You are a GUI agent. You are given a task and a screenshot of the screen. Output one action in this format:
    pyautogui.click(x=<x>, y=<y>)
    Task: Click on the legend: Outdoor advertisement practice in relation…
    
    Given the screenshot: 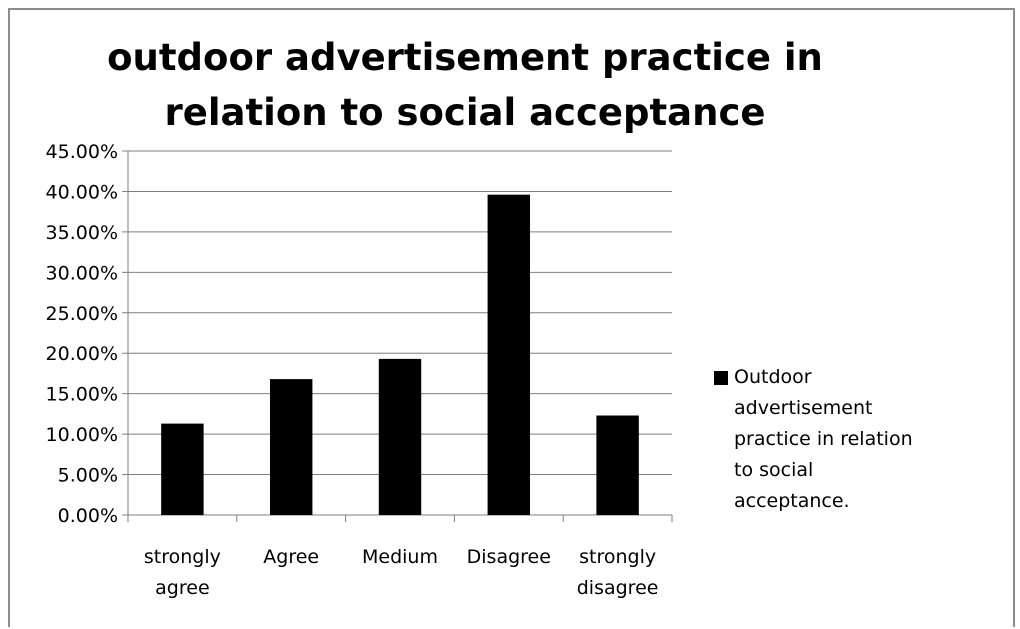 What is the action you would take?
    pyautogui.click(x=834, y=439)
    